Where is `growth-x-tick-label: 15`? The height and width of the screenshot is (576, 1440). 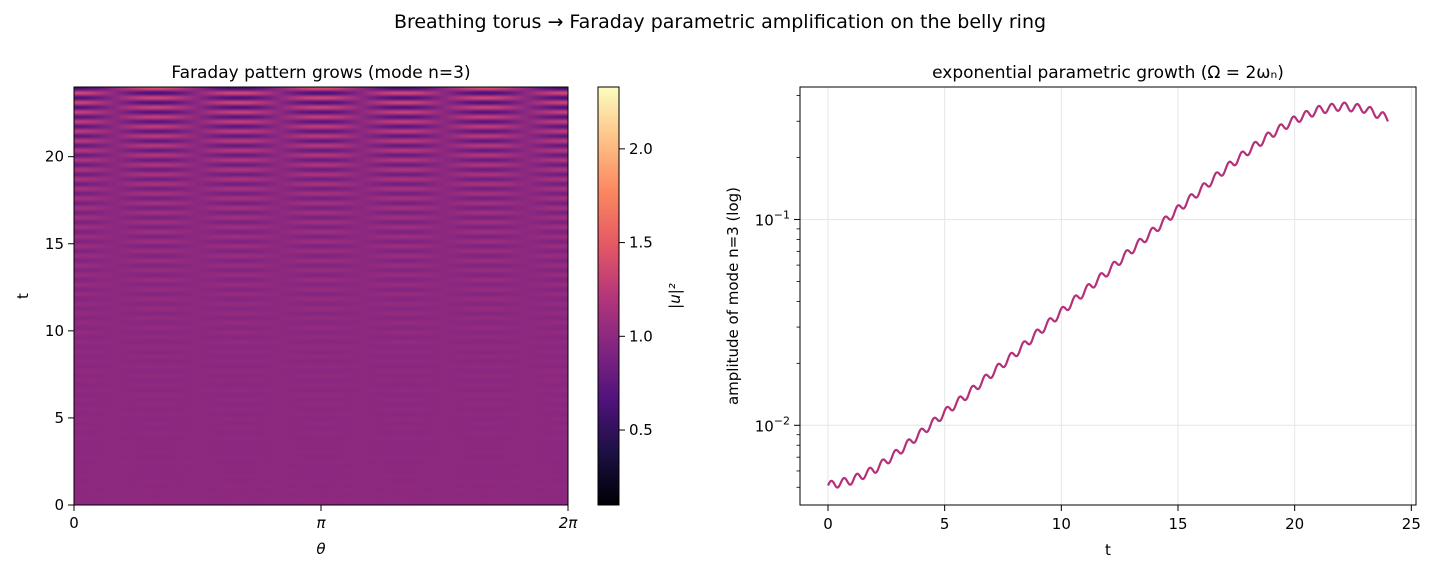 growth-x-tick-label: 15 is located at coordinates (1177, 524).